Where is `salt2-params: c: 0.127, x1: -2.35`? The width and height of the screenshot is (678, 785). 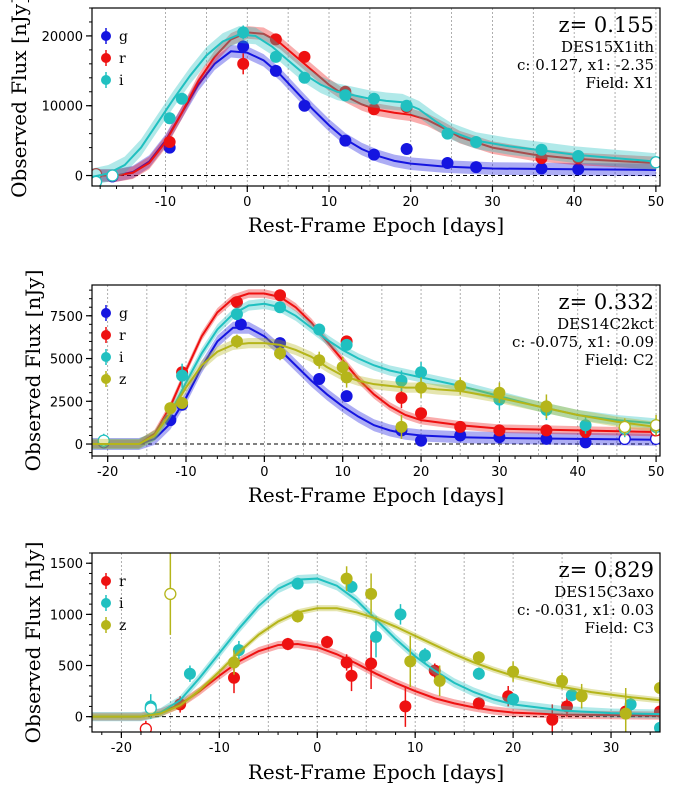 salt2-params: c: 0.127, x1: -2.35 is located at coordinates (585, 65).